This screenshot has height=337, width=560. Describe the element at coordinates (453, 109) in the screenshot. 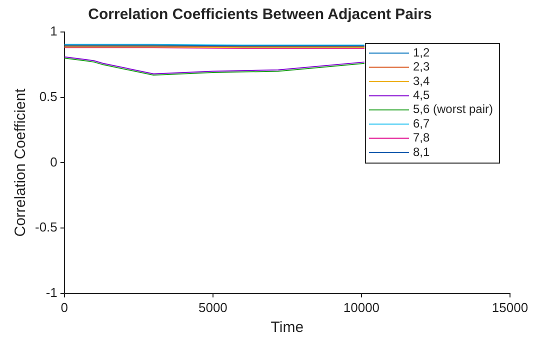

I see `legend-label: 5,6 (worst pair)` at that location.